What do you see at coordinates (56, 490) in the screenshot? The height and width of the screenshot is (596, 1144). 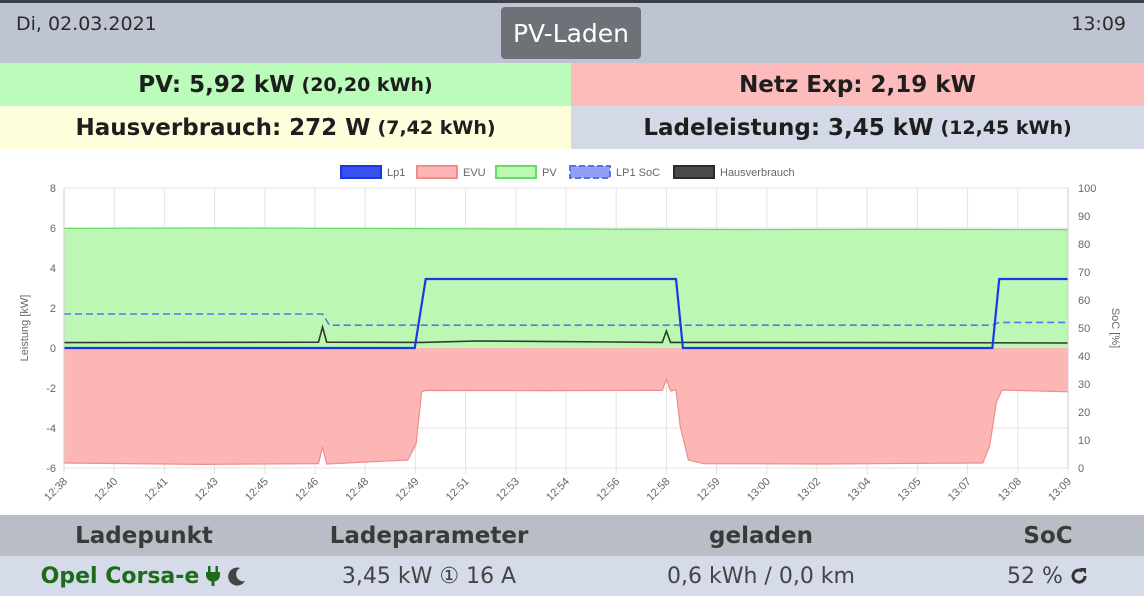 I see `x-tick-label: 12:38` at bounding box center [56, 490].